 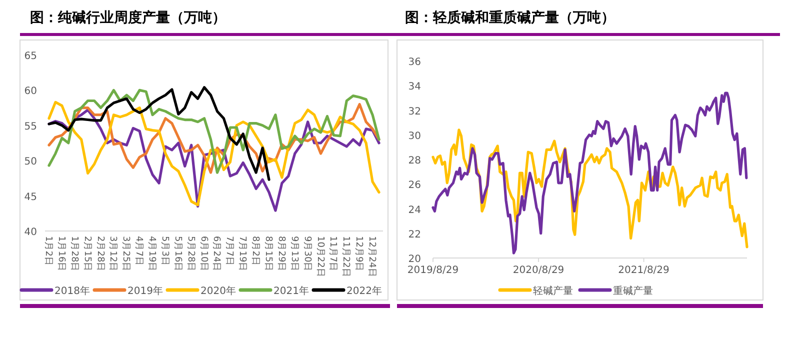 What do you see at coordinates (229, 251) in the screenshot?
I see `x-tick-label: 7月7日` at bounding box center [229, 251].